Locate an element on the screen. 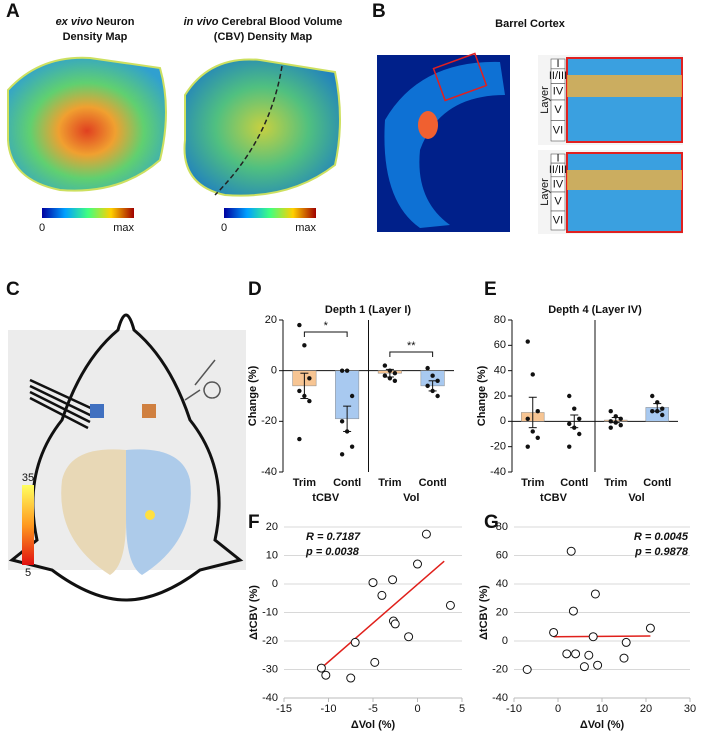 The image size is (701, 738). map-title: Density Map is located at coordinates (95, 37).